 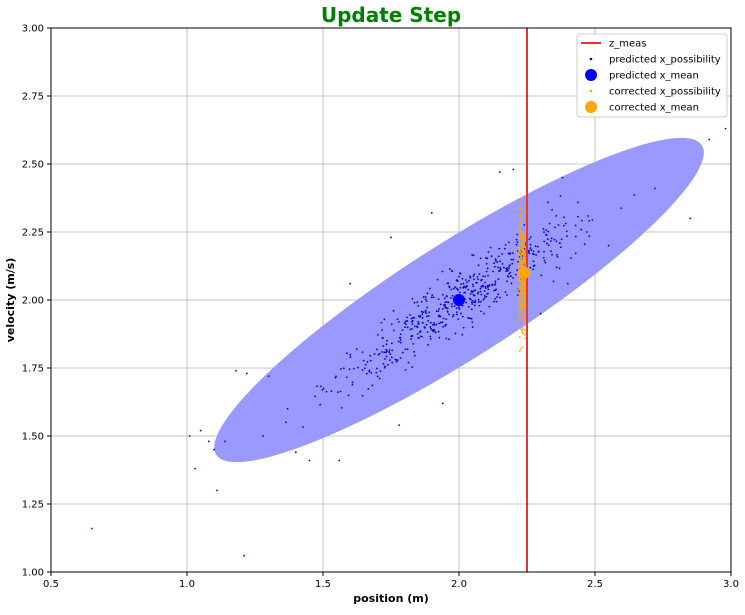 I want to click on legend-item: corrected x_possibility, so click(x=655, y=92).